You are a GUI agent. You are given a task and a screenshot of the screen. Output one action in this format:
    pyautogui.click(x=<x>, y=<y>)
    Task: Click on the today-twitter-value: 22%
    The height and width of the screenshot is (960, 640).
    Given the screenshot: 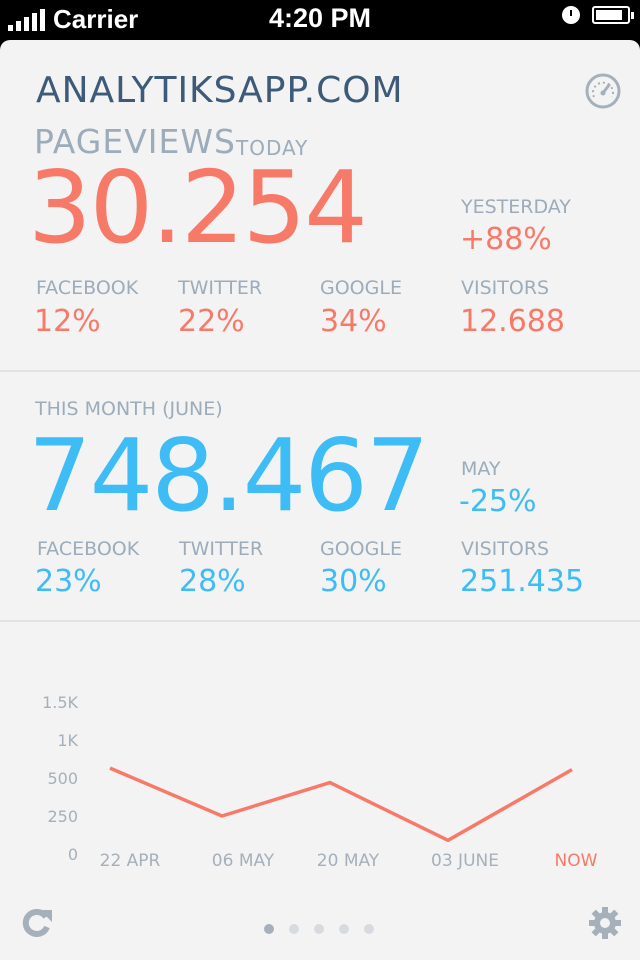 What is the action you would take?
    pyautogui.click(x=211, y=321)
    